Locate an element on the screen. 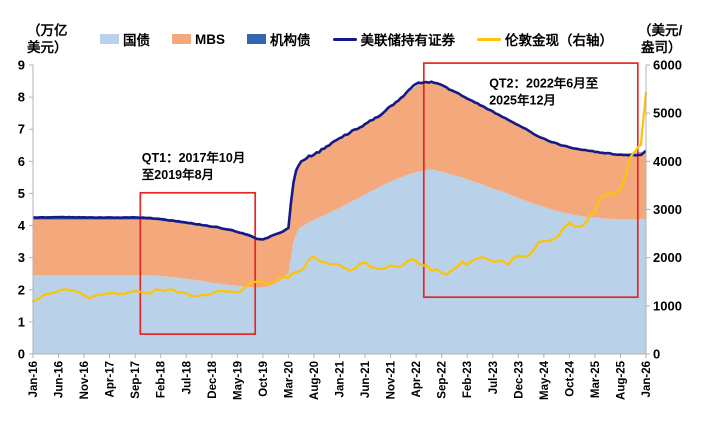 The width and height of the screenshot is (704, 425). x-tick-label: Feb-23 is located at coordinates (468, 379).